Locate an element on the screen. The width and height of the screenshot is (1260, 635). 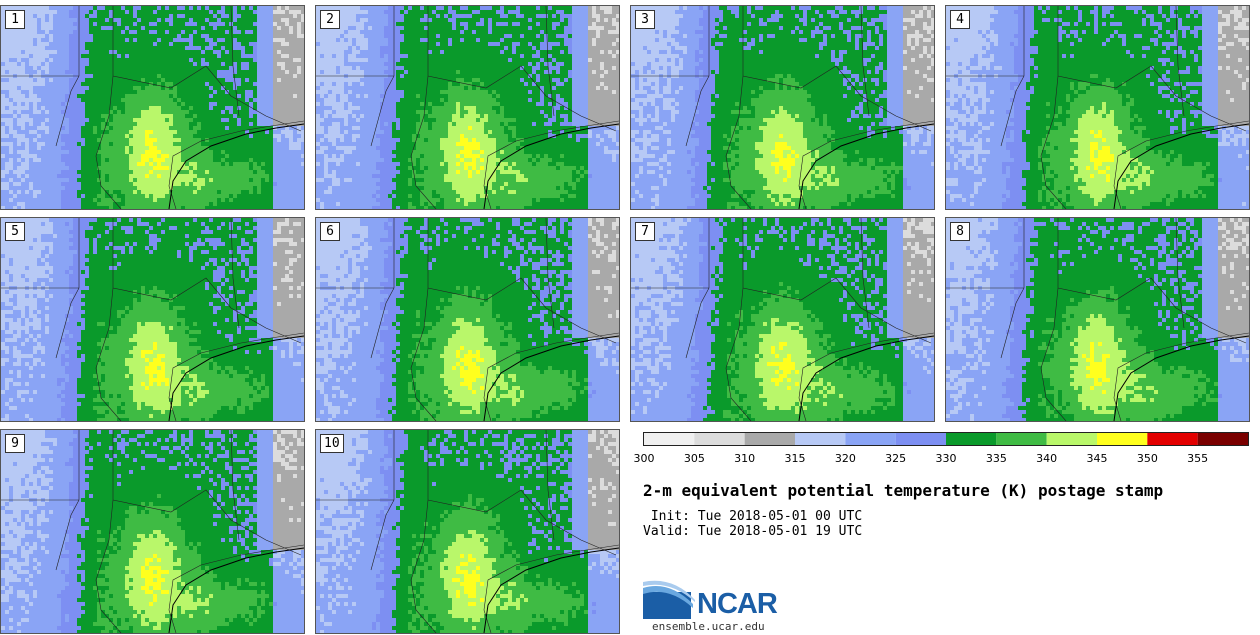
stamp-panel-7: 7 is located at coordinates (782, 319).